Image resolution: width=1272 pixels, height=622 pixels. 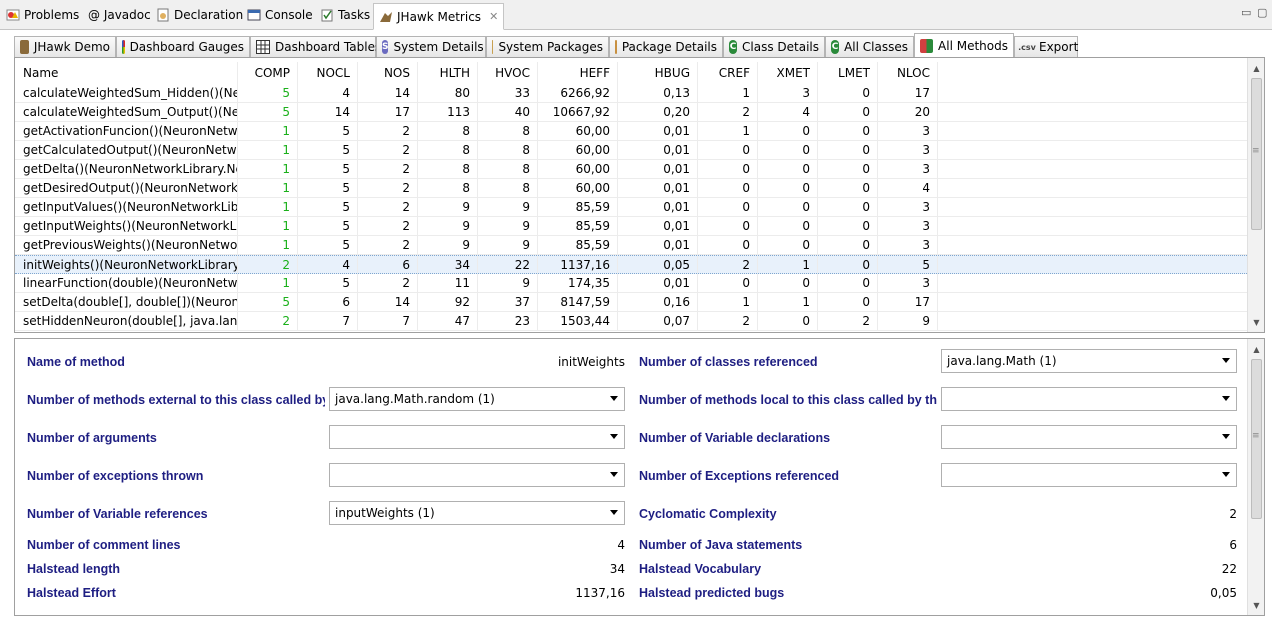 I want to click on tab-export: .csv Export, so click(x=1046, y=46).